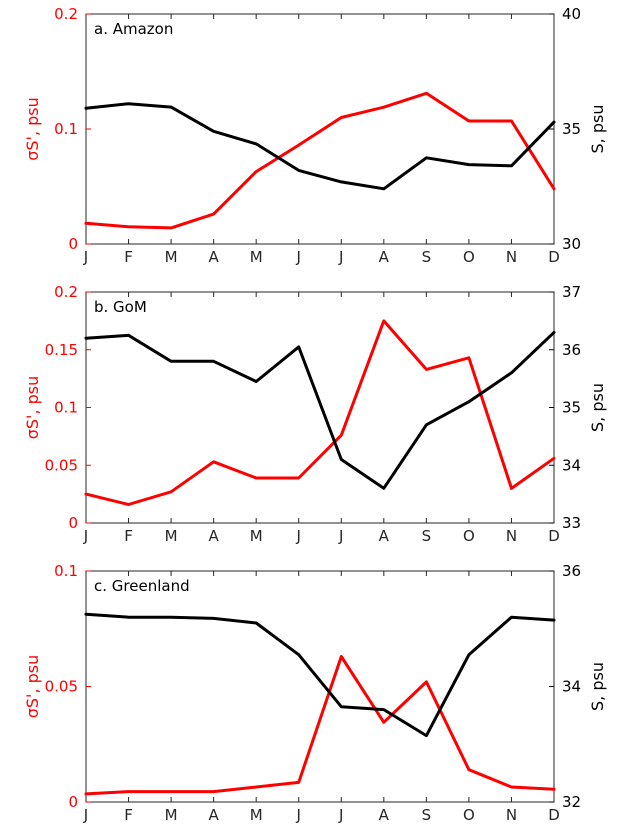 The width and height of the screenshot is (619, 828). Describe the element at coordinates (571, 802) in the screenshot. I see `y-right-tick-label: 32` at that location.